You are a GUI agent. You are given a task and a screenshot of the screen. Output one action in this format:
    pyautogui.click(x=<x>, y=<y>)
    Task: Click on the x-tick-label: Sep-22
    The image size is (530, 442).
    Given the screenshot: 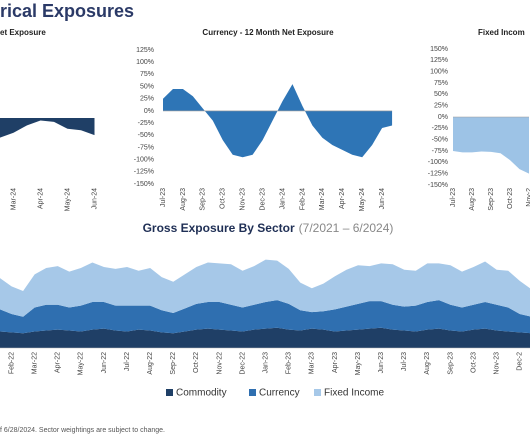 What is the action you would take?
    pyautogui.click(x=173, y=363)
    